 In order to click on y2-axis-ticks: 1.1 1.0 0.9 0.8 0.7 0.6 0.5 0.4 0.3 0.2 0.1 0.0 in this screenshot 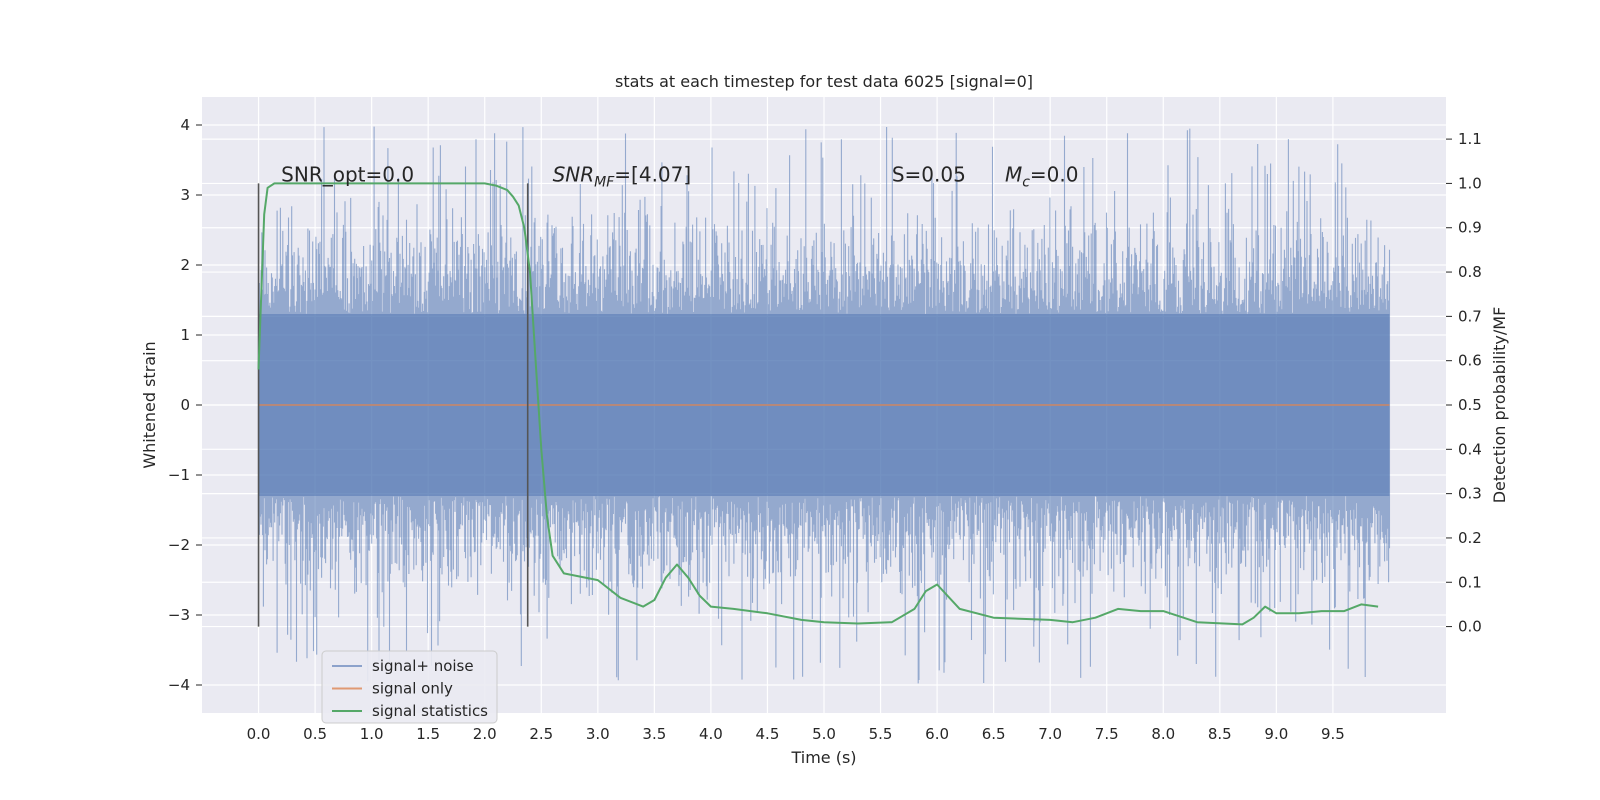, I will do `click(1464, 383)`.